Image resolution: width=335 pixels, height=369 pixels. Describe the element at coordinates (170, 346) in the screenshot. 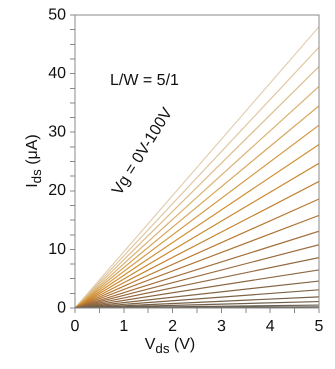

I see `x-axis-title: V$_{ds}$ (V)` at that location.